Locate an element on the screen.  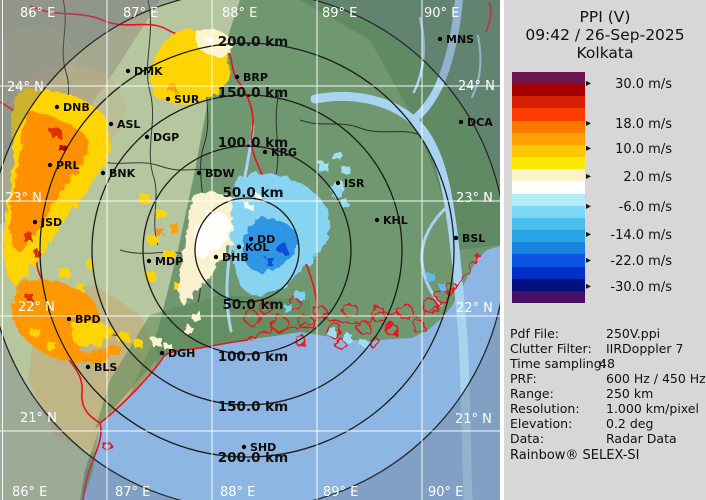
legend-tick: ▸ 10.0 m/s is located at coordinates (629, 149).